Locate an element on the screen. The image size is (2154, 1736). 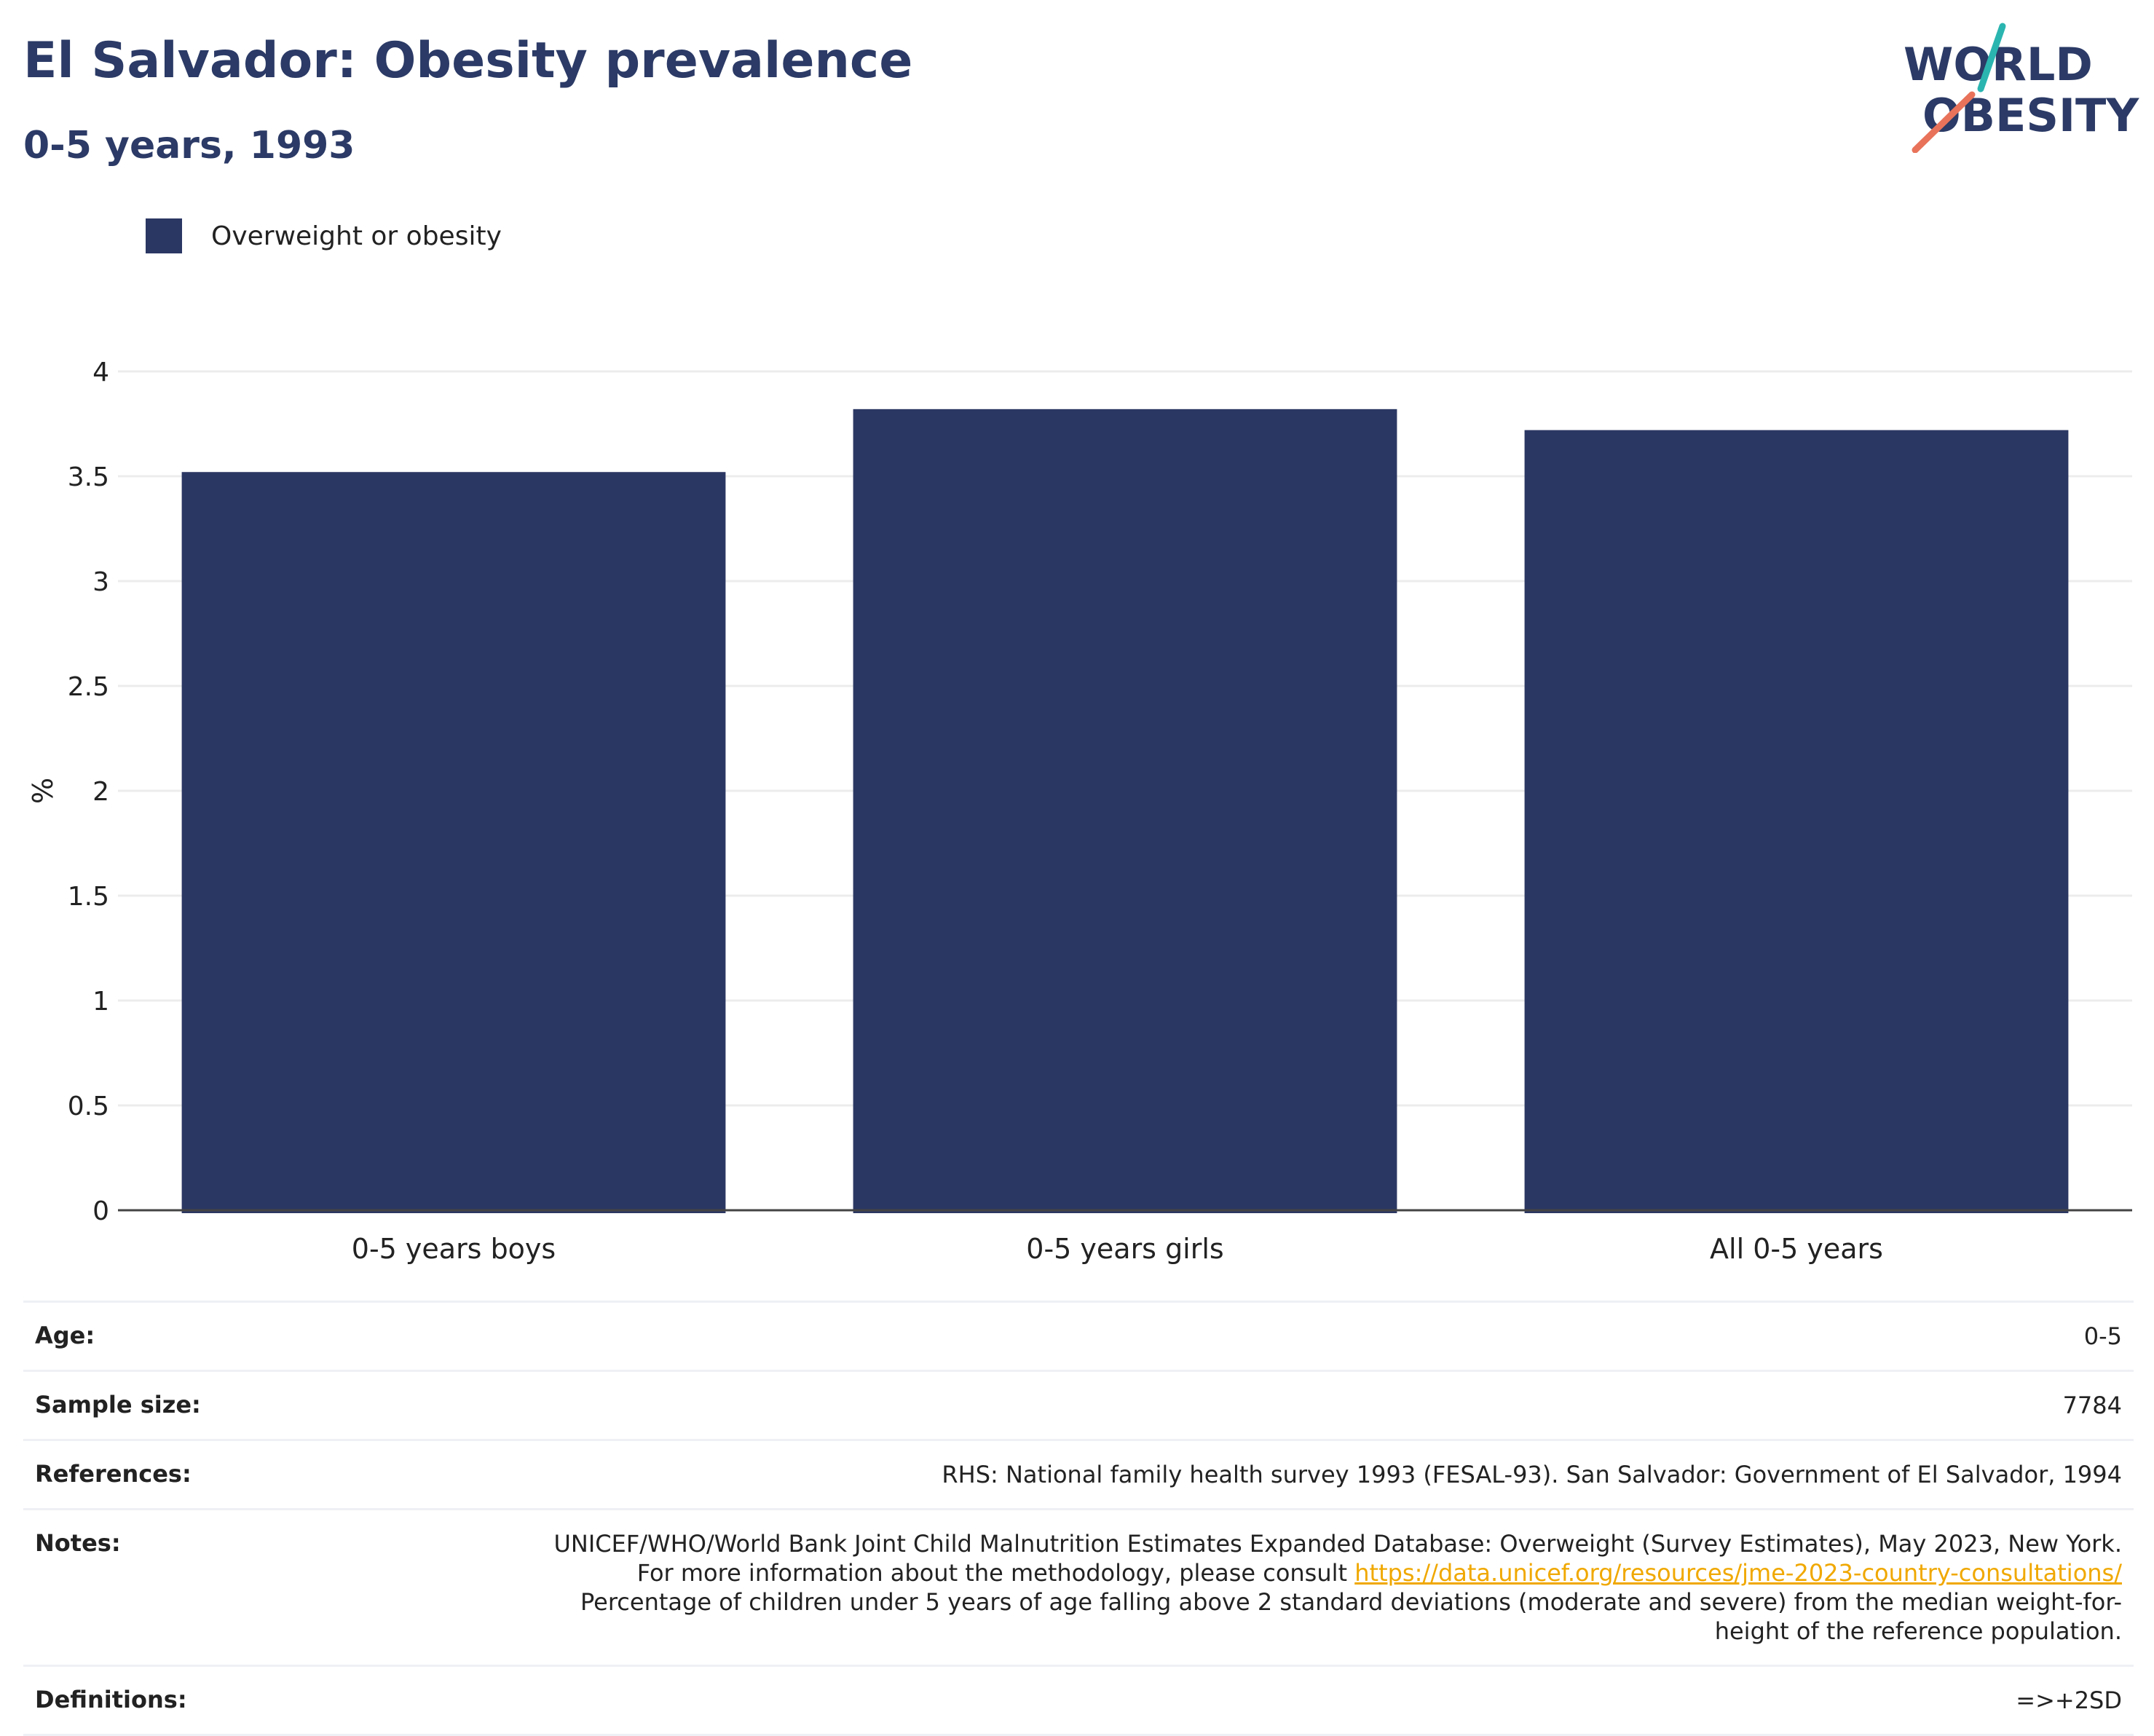
x-tick-label: 0-5 years girls is located at coordinates (1124, 1249).